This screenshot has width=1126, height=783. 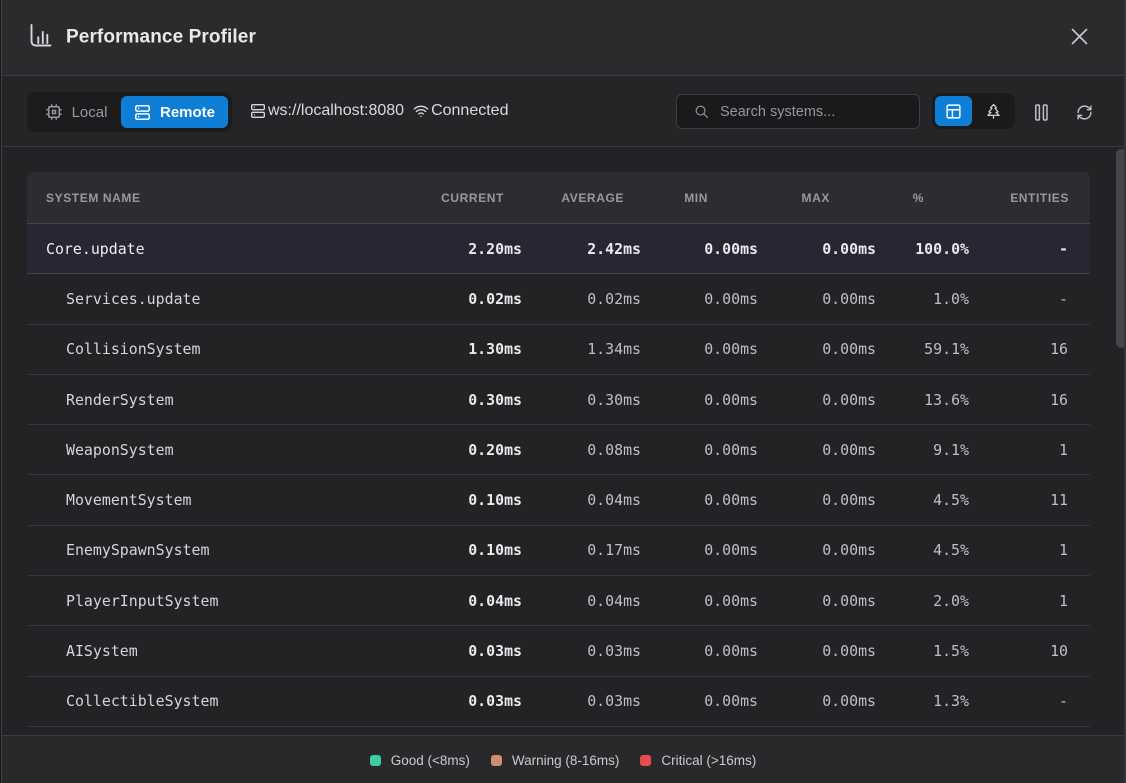 I want to click on cell-pct: 100.0%, so click(x=942, y=248).